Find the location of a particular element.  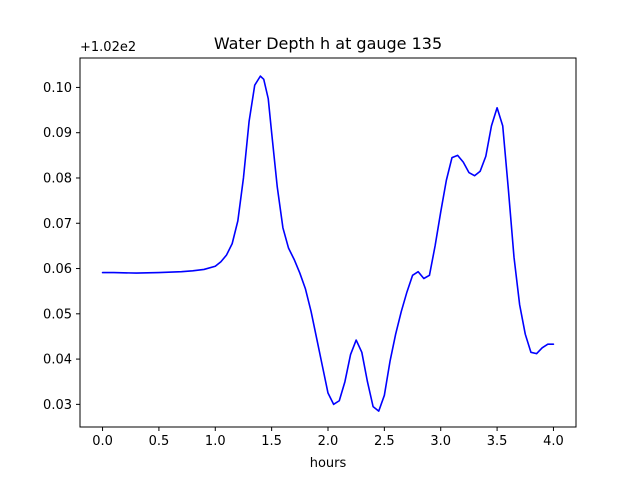

y-tick-label: 0.09 is located at coordinates (57, 133).